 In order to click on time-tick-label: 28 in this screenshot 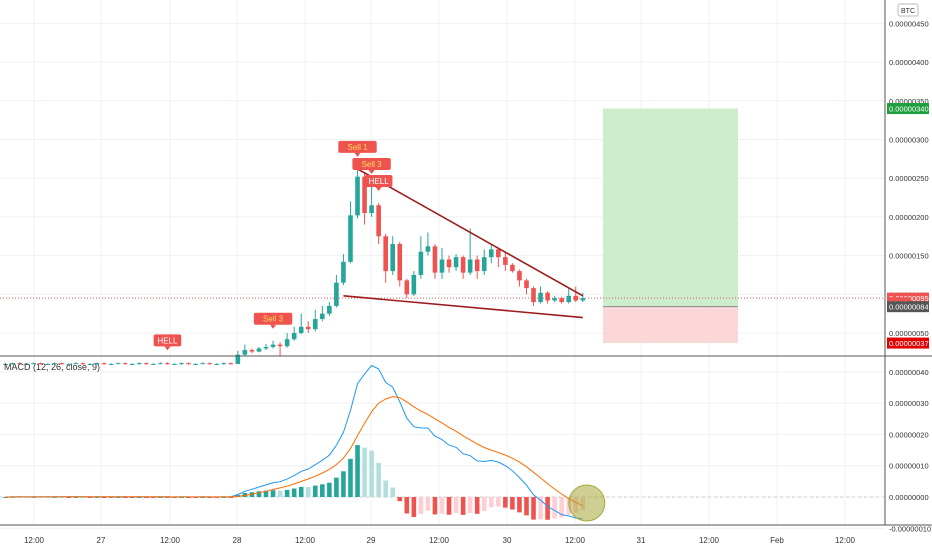, I will do `click(237, 540)`.